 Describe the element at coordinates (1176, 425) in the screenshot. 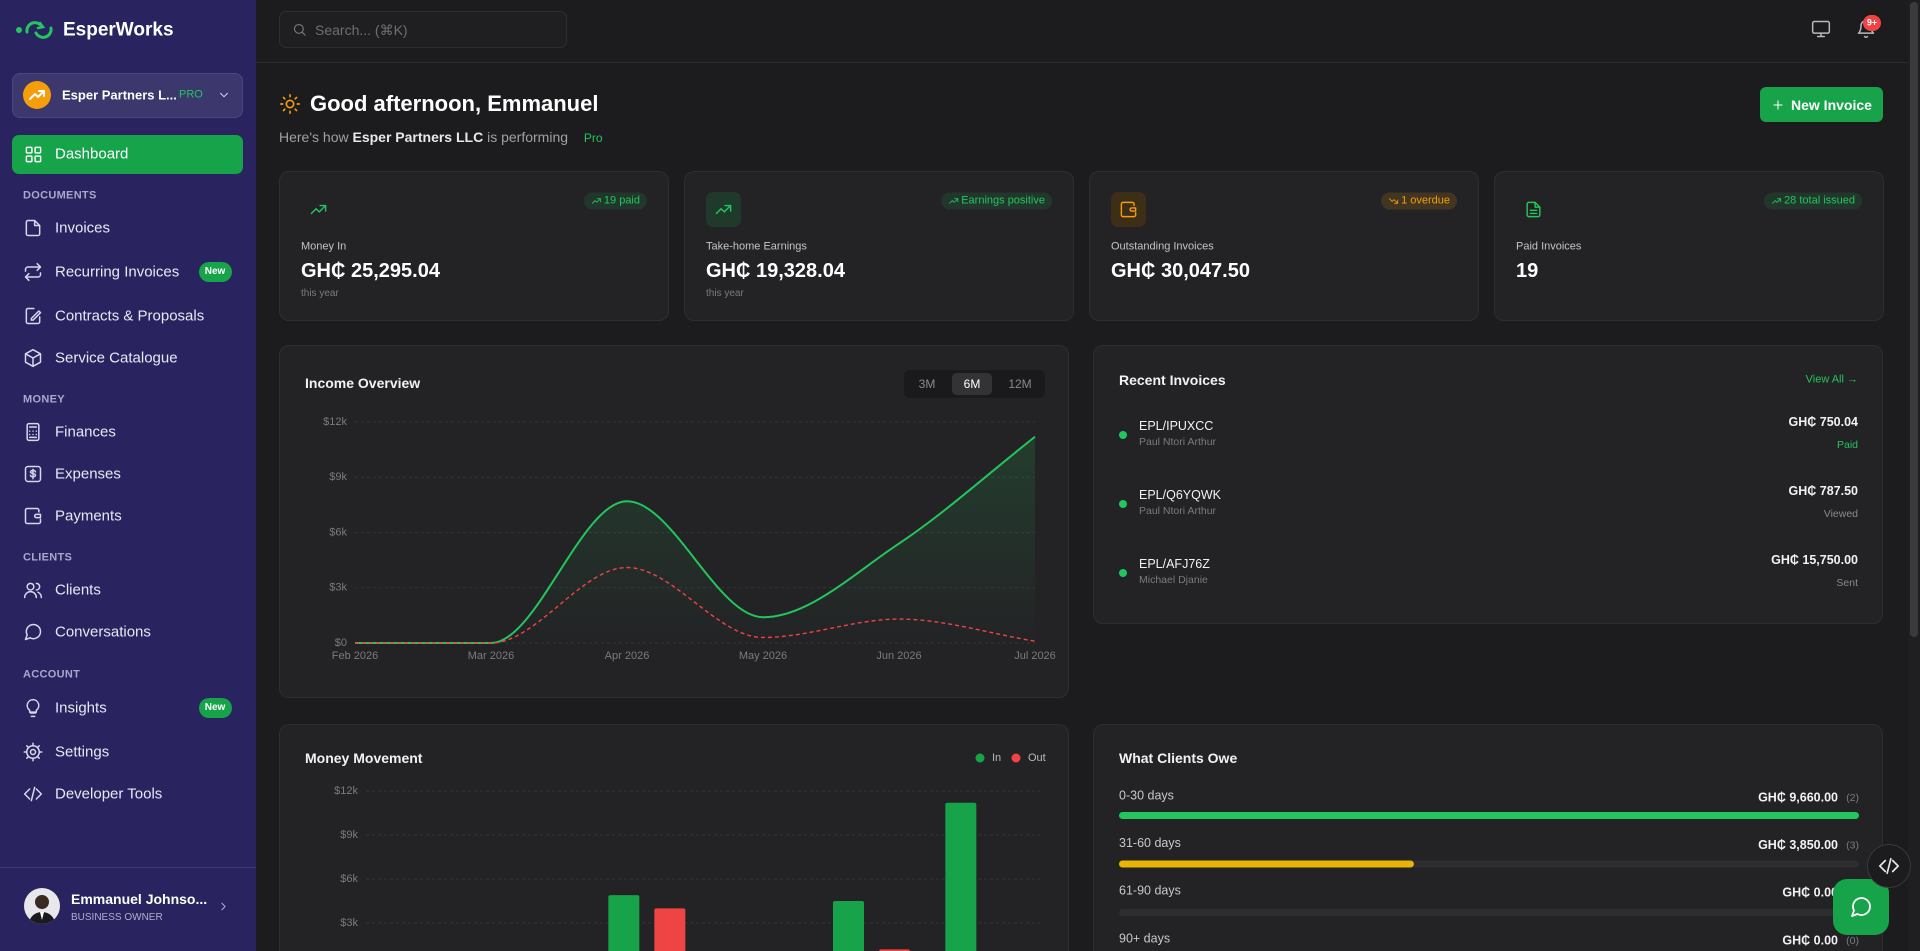

I see `invoice-number: EPL/IPUXCC` at that location.